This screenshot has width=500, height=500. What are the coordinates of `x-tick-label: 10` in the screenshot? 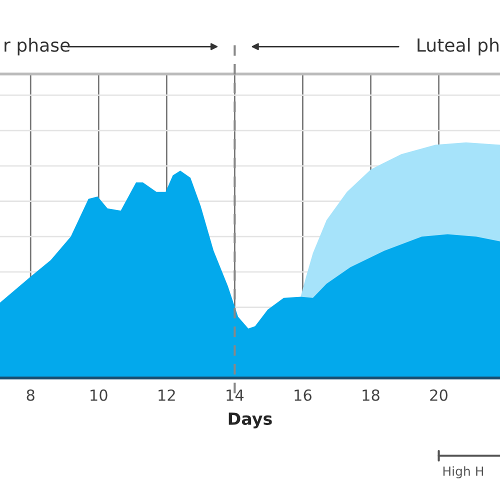 It's located at (99, 395).